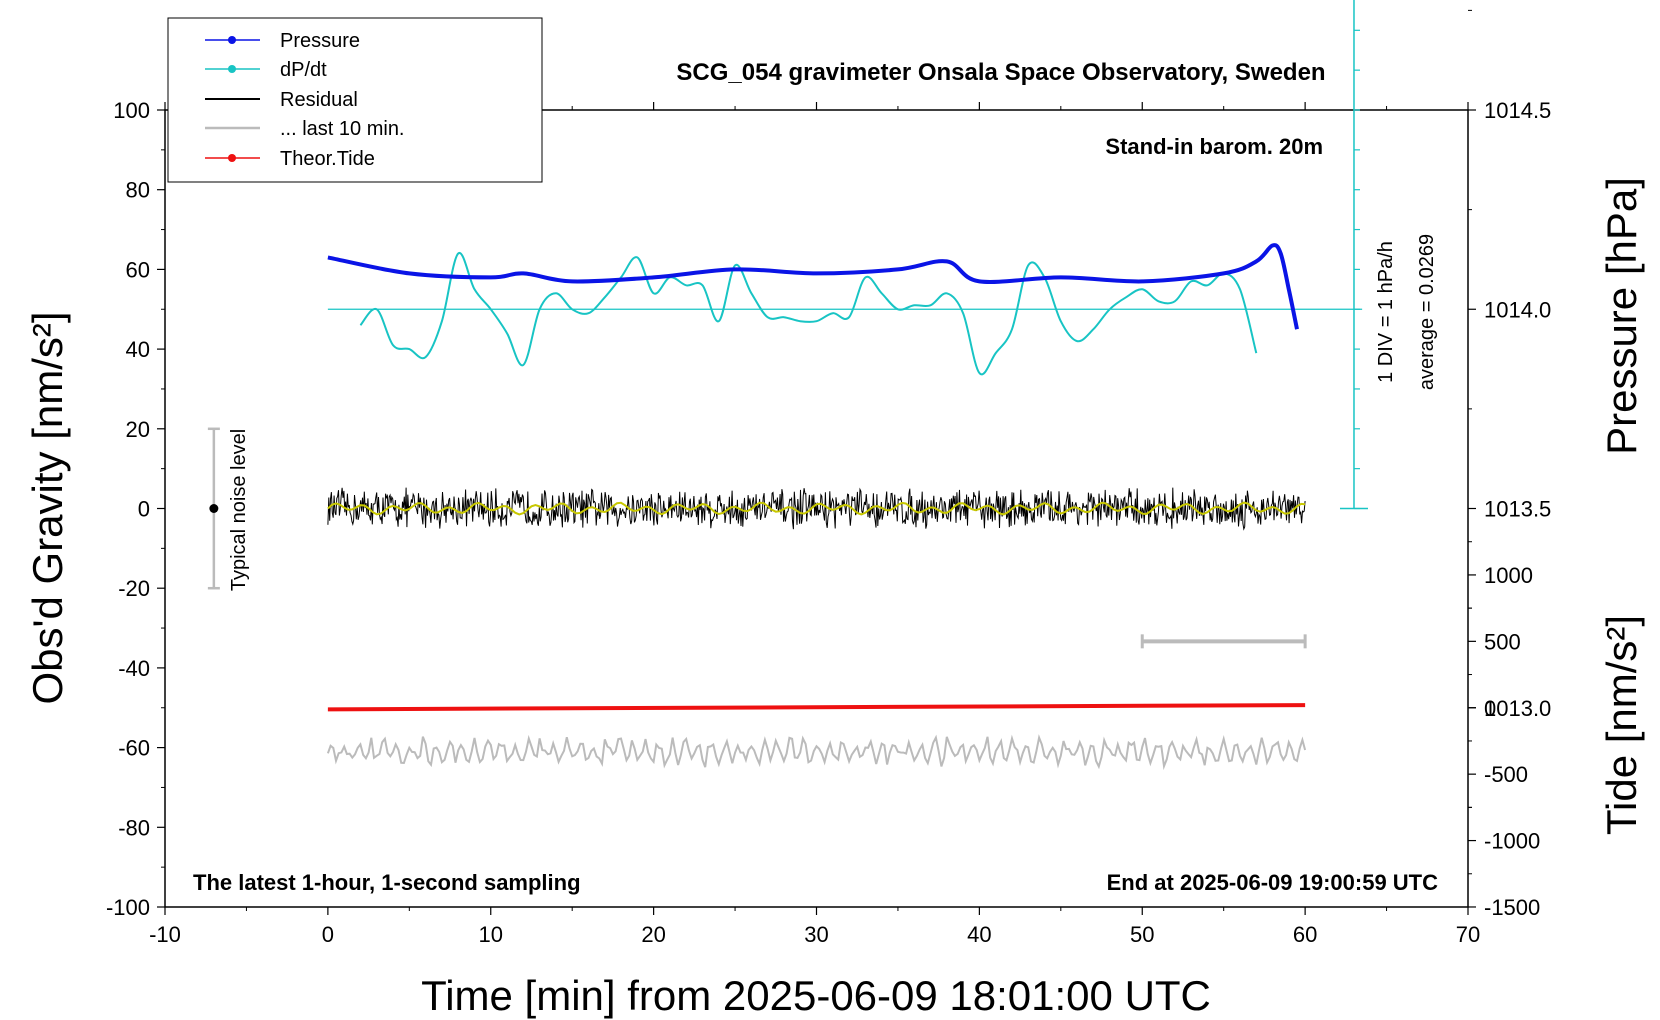 This screenshot has height=1020, width=1660. What do you see at coordinates (1272, 882) in the screenshot?
I see `end-time-note: End at 2025-06-09 19:00:59 UTC` at bounding box center [1272, 882].